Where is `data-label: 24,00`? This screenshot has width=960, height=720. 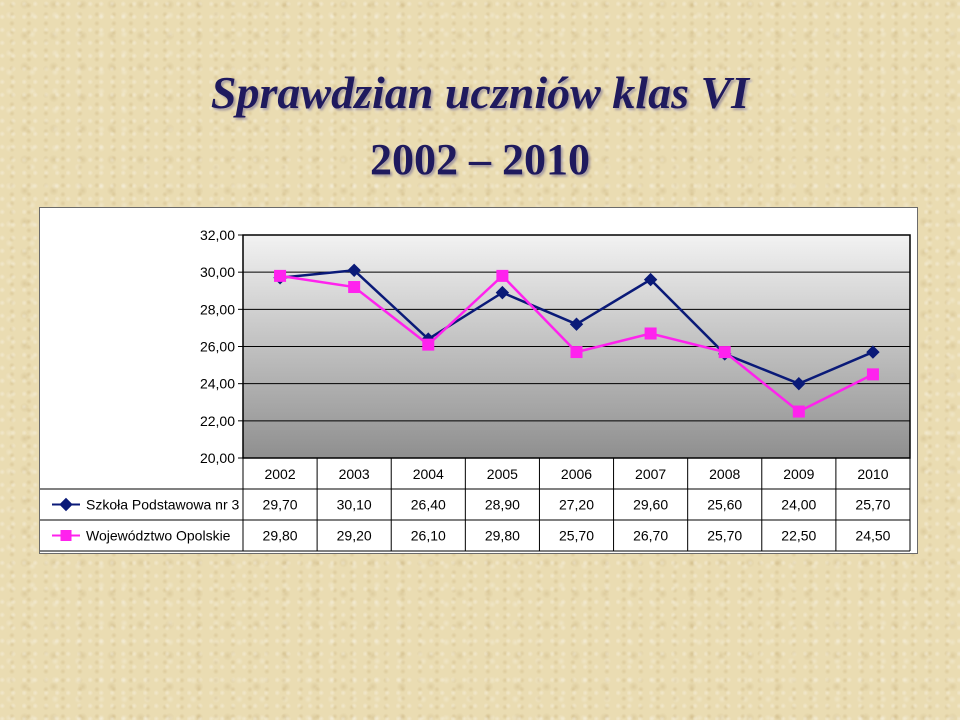
data-label: 24,00 is located at coordinates (798, 505).